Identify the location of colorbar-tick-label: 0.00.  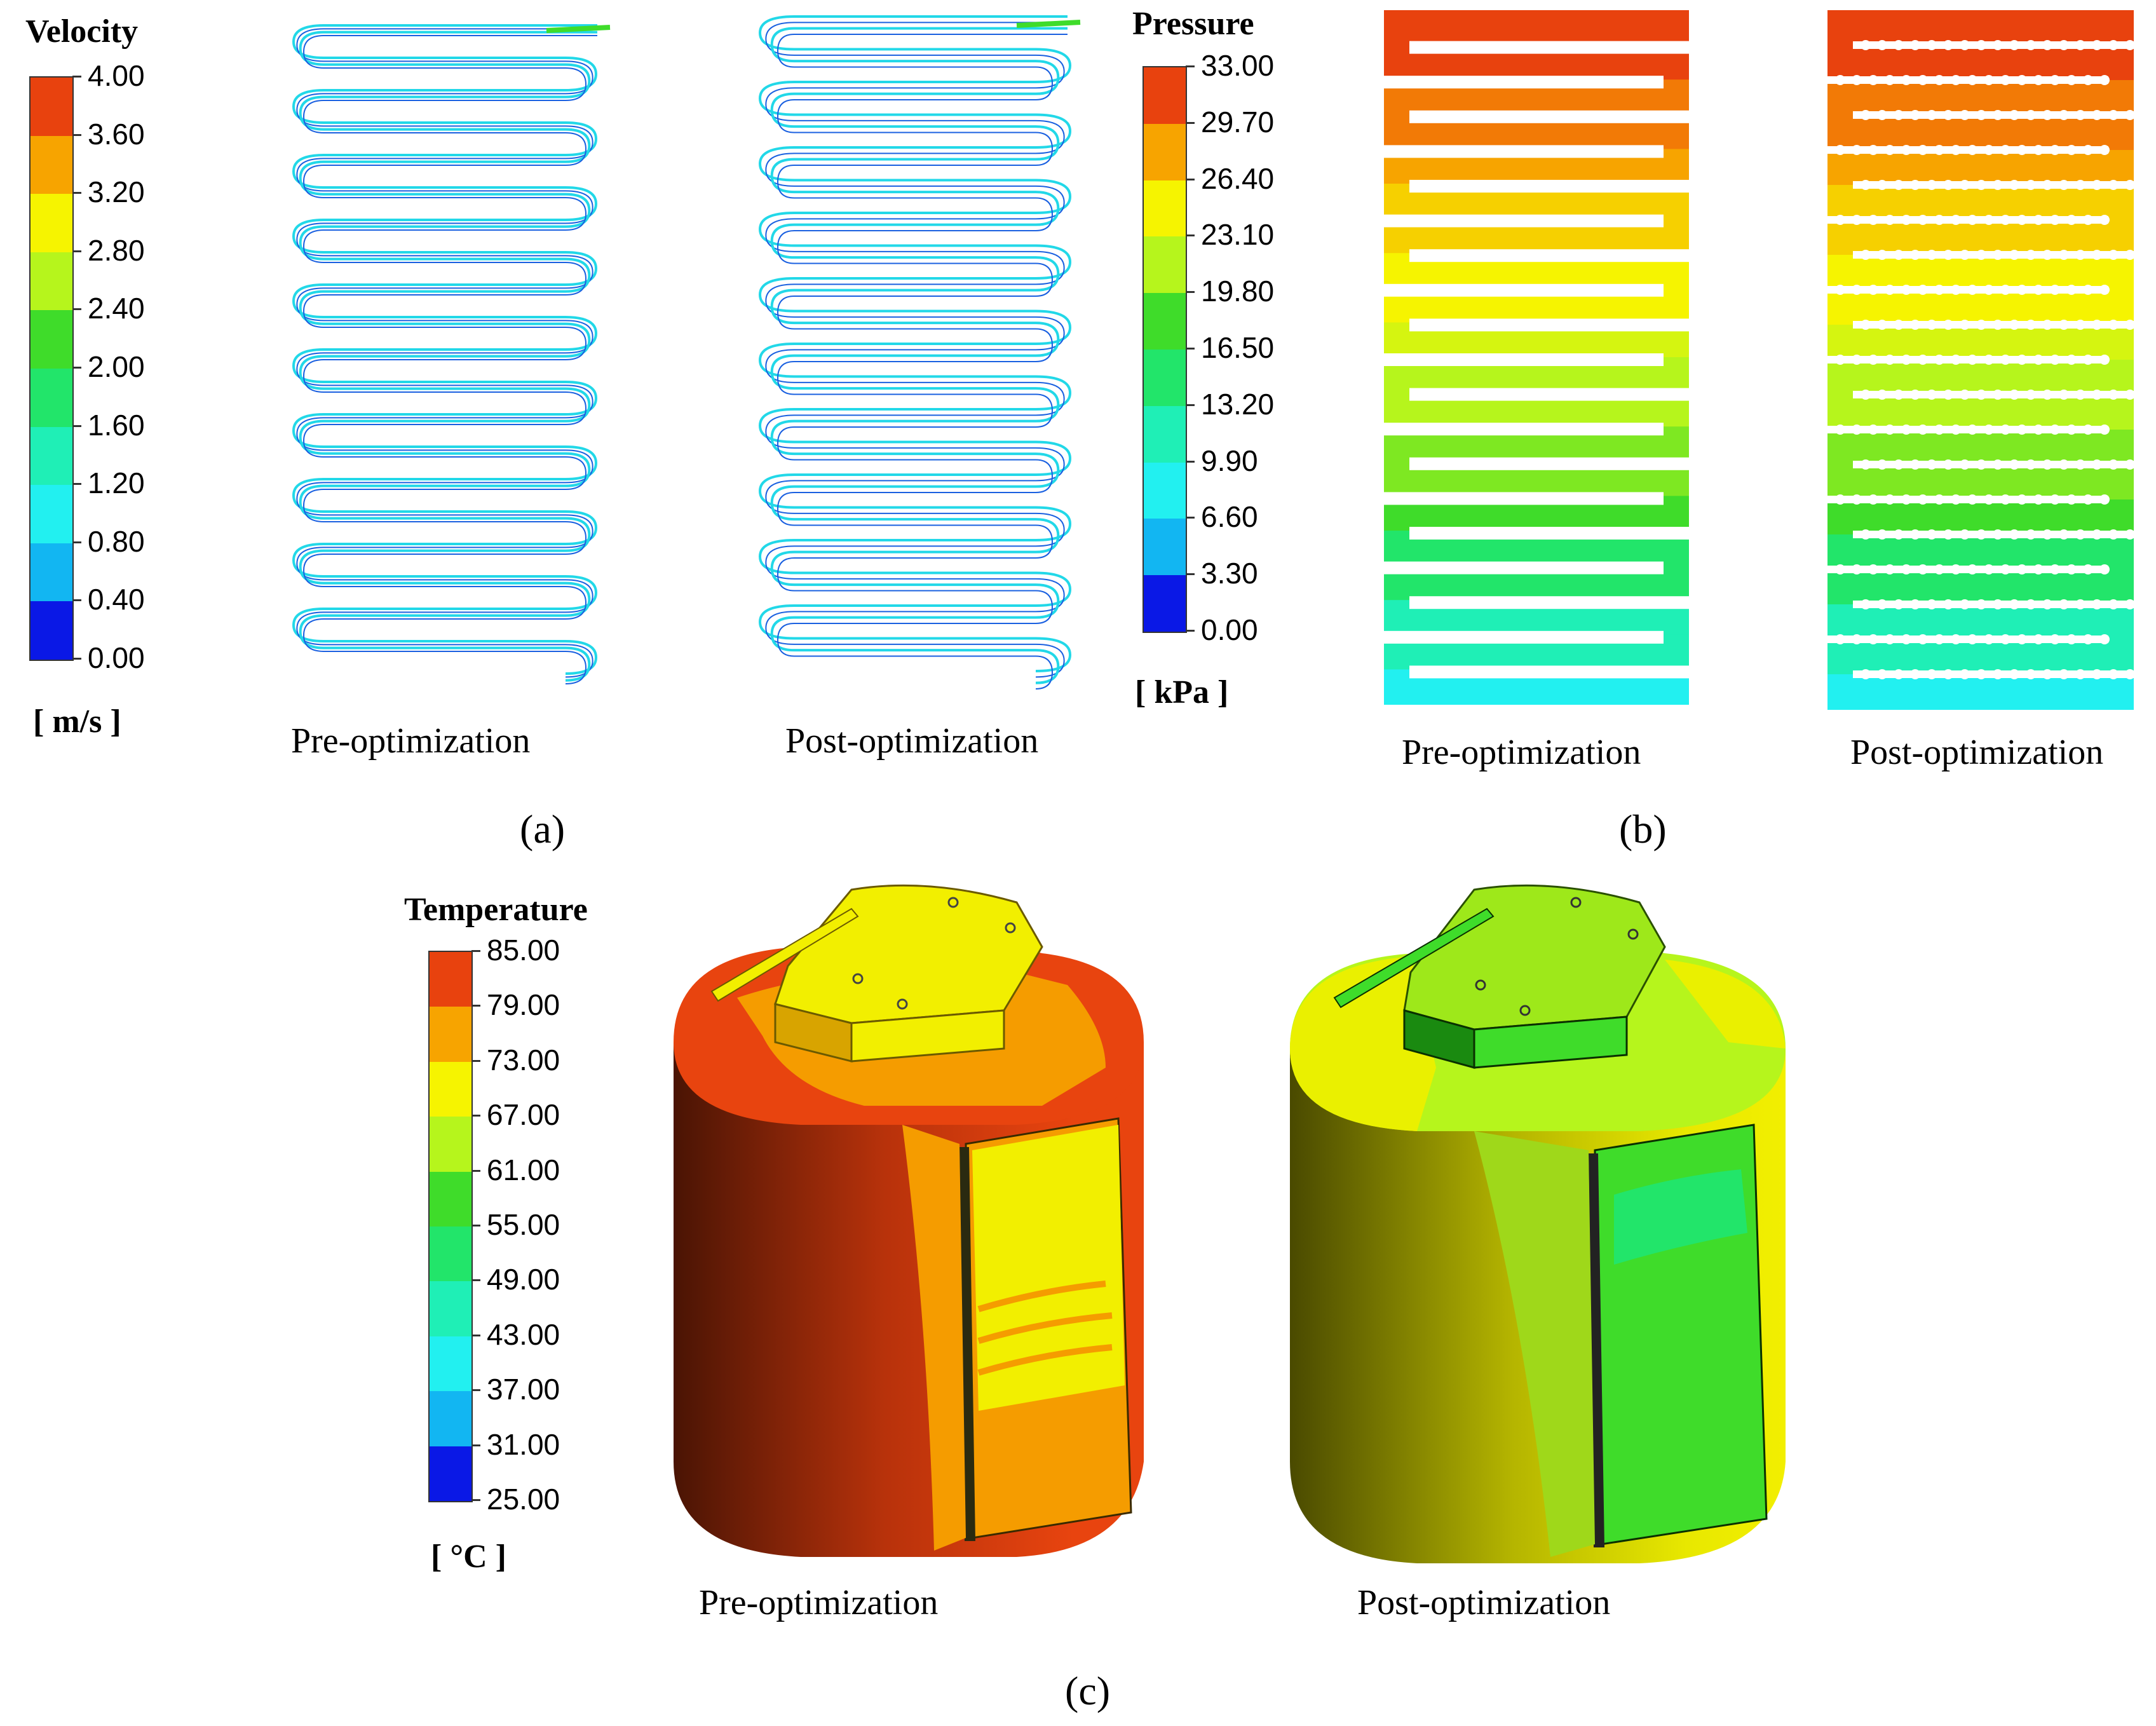
(1229, 629).